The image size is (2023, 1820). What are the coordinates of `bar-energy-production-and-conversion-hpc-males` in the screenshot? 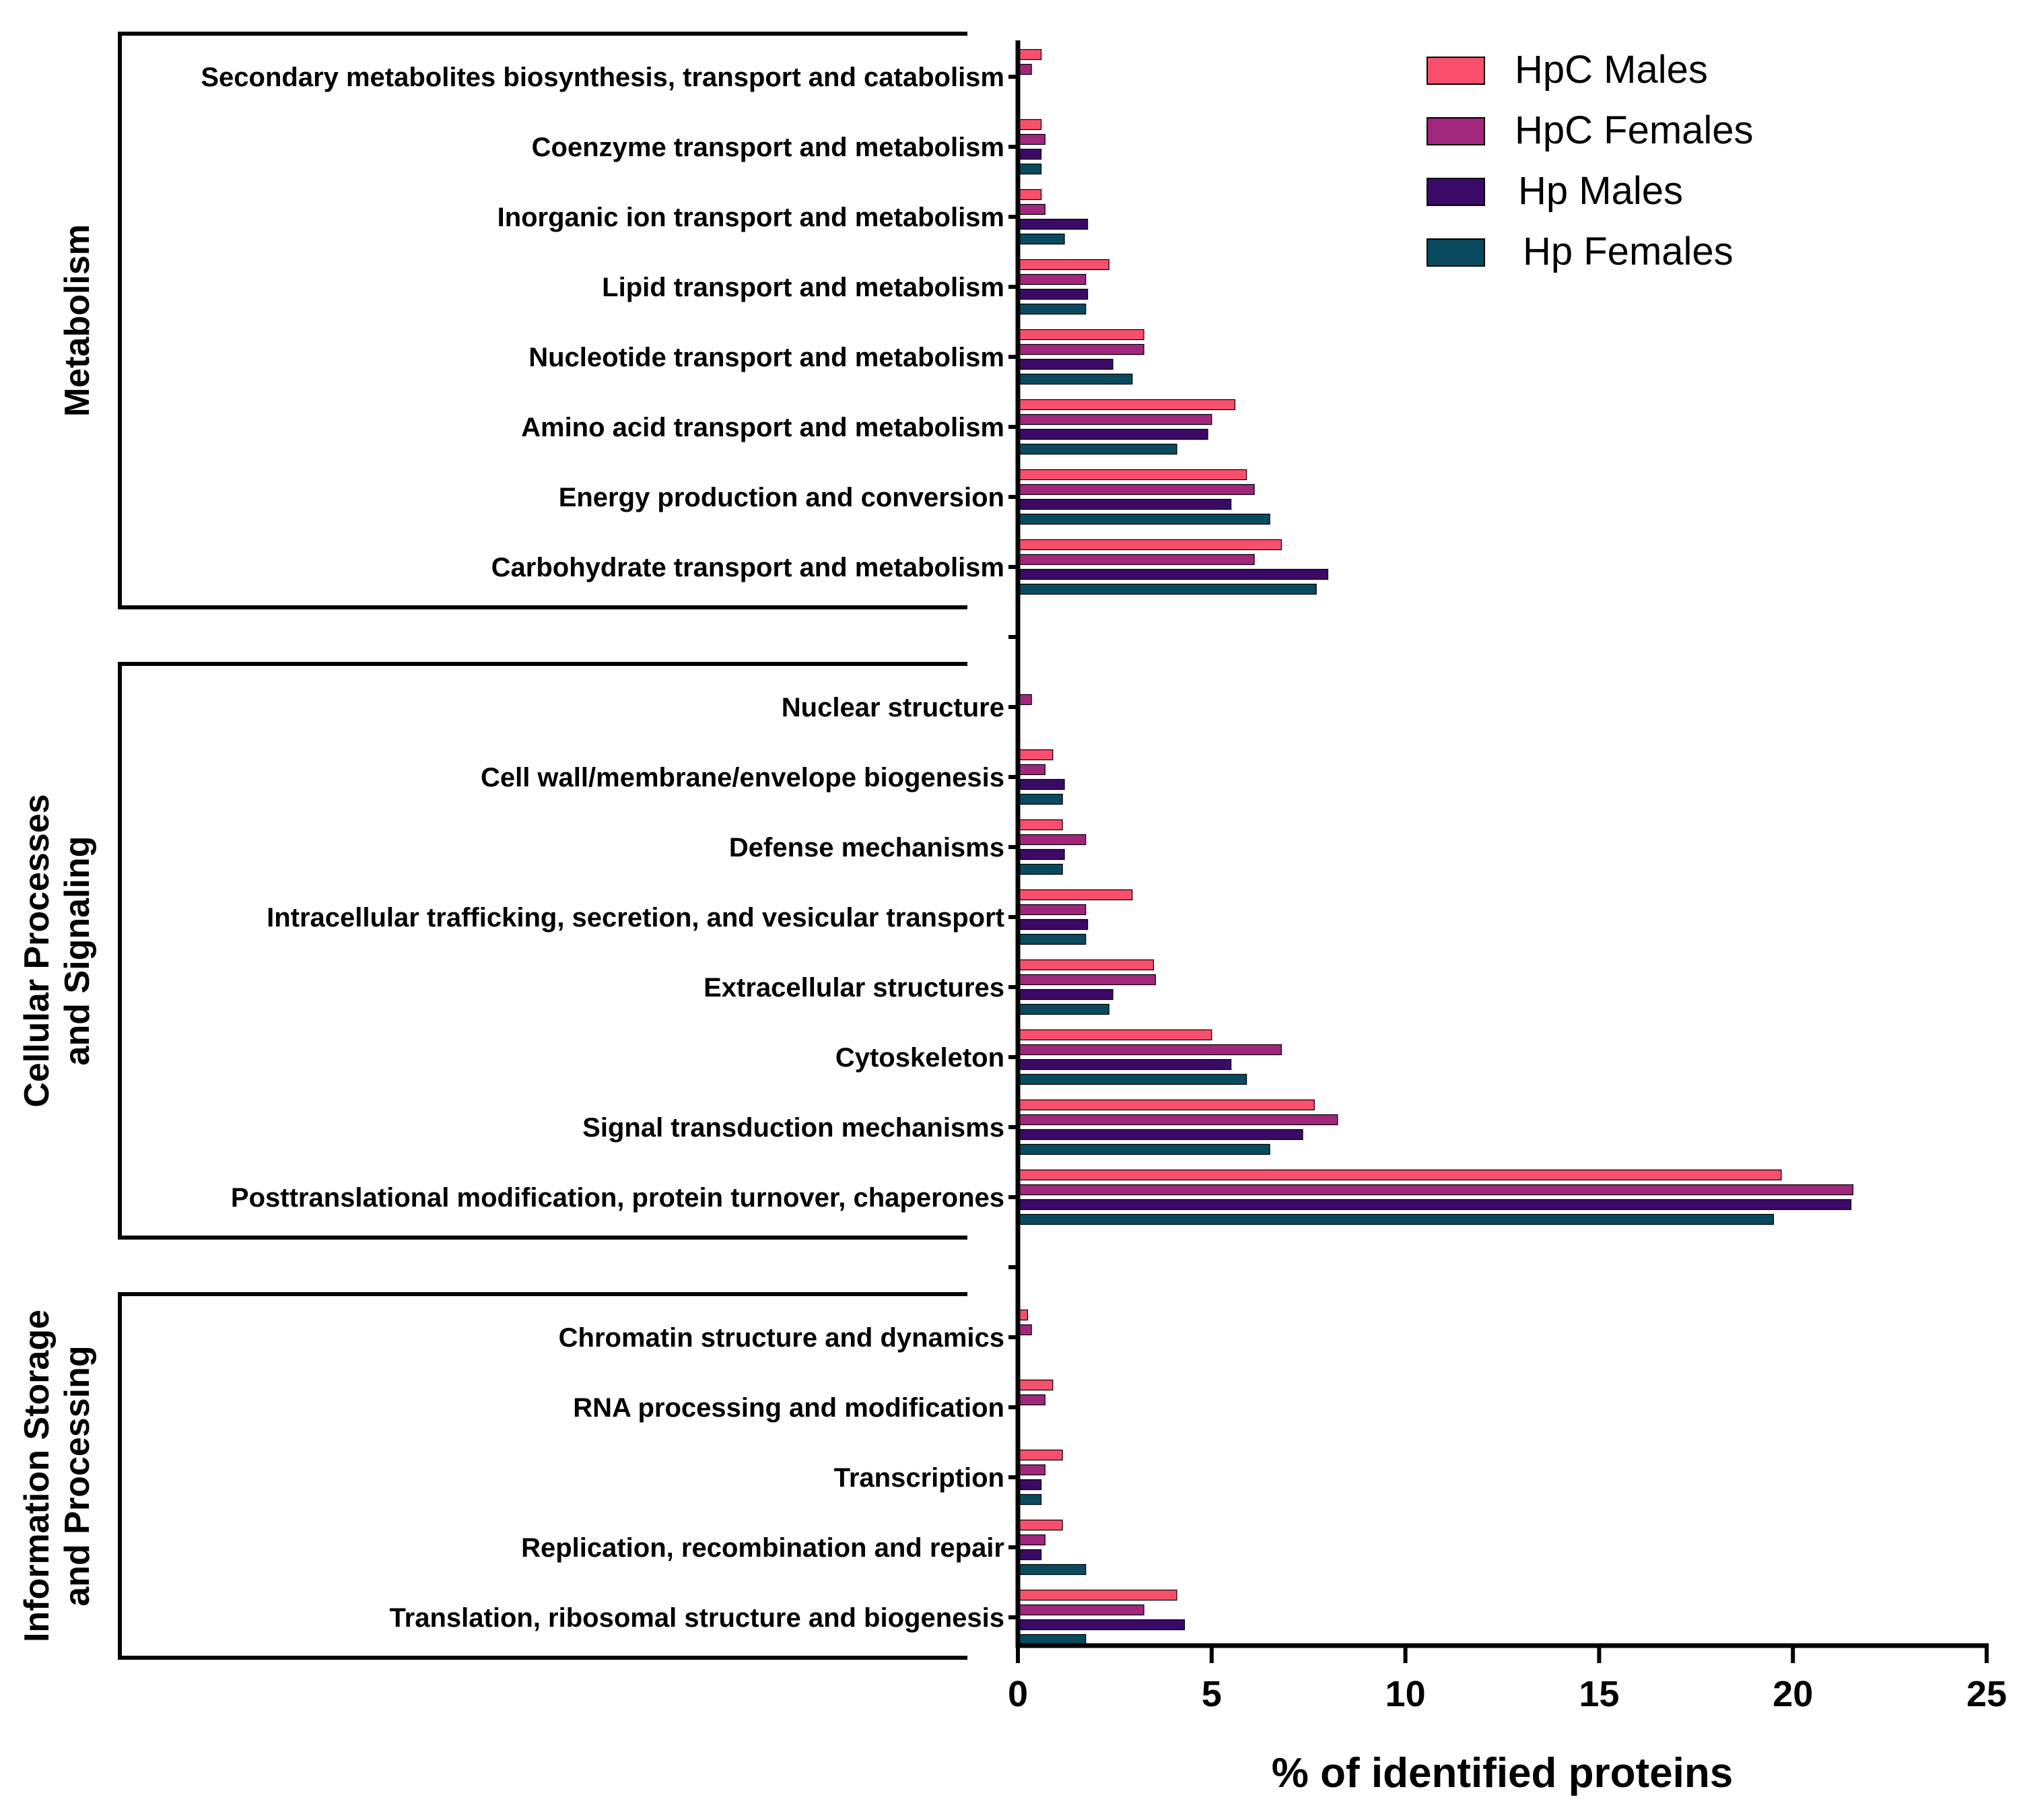 It's located at (1132, 475).